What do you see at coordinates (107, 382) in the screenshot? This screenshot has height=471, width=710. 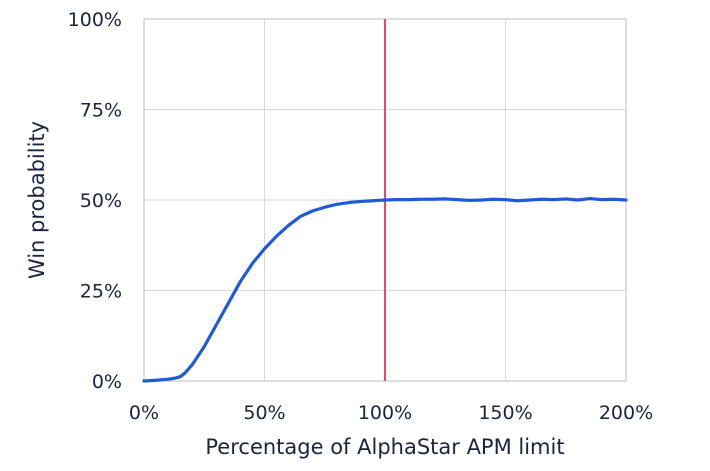 I see `y-tick-label: 0%` at bounding box center [107, 382].